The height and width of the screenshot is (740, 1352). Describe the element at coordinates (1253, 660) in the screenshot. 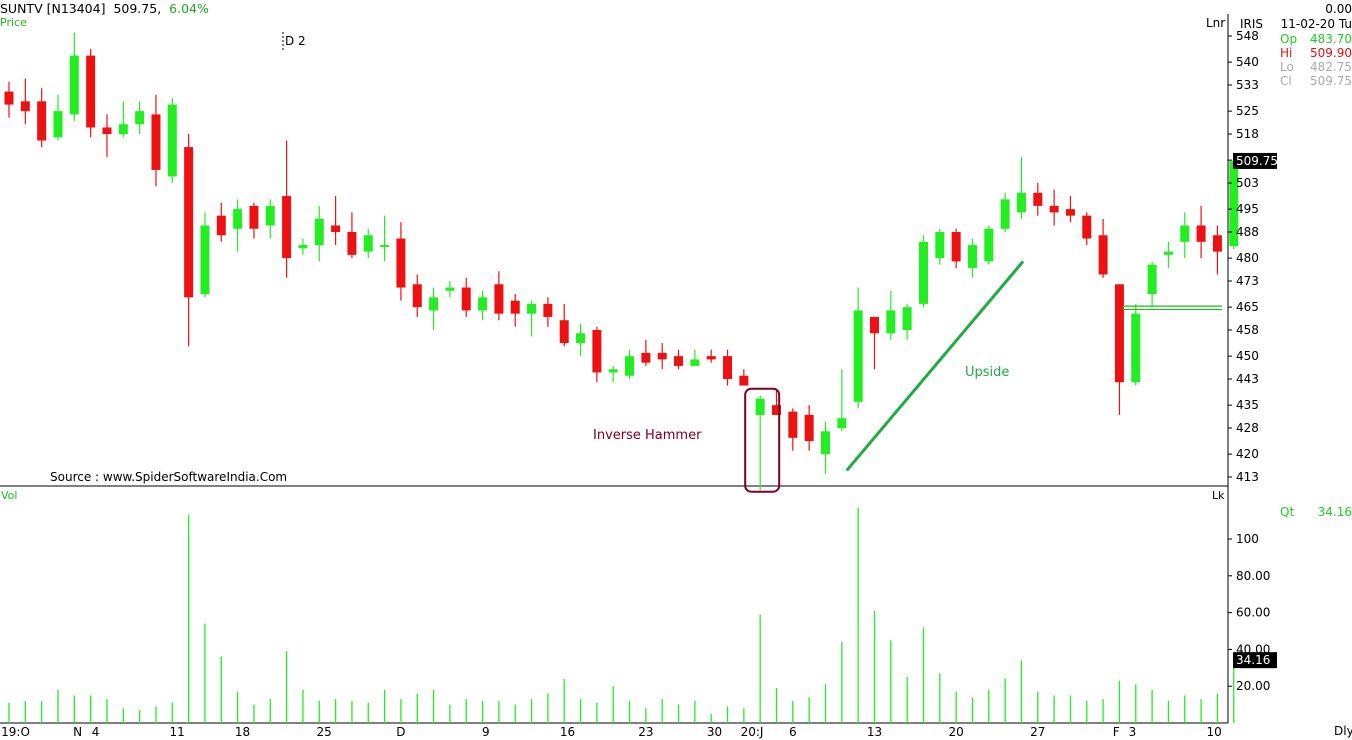

I see `last-volume-tag-label: 34.16` at that location.